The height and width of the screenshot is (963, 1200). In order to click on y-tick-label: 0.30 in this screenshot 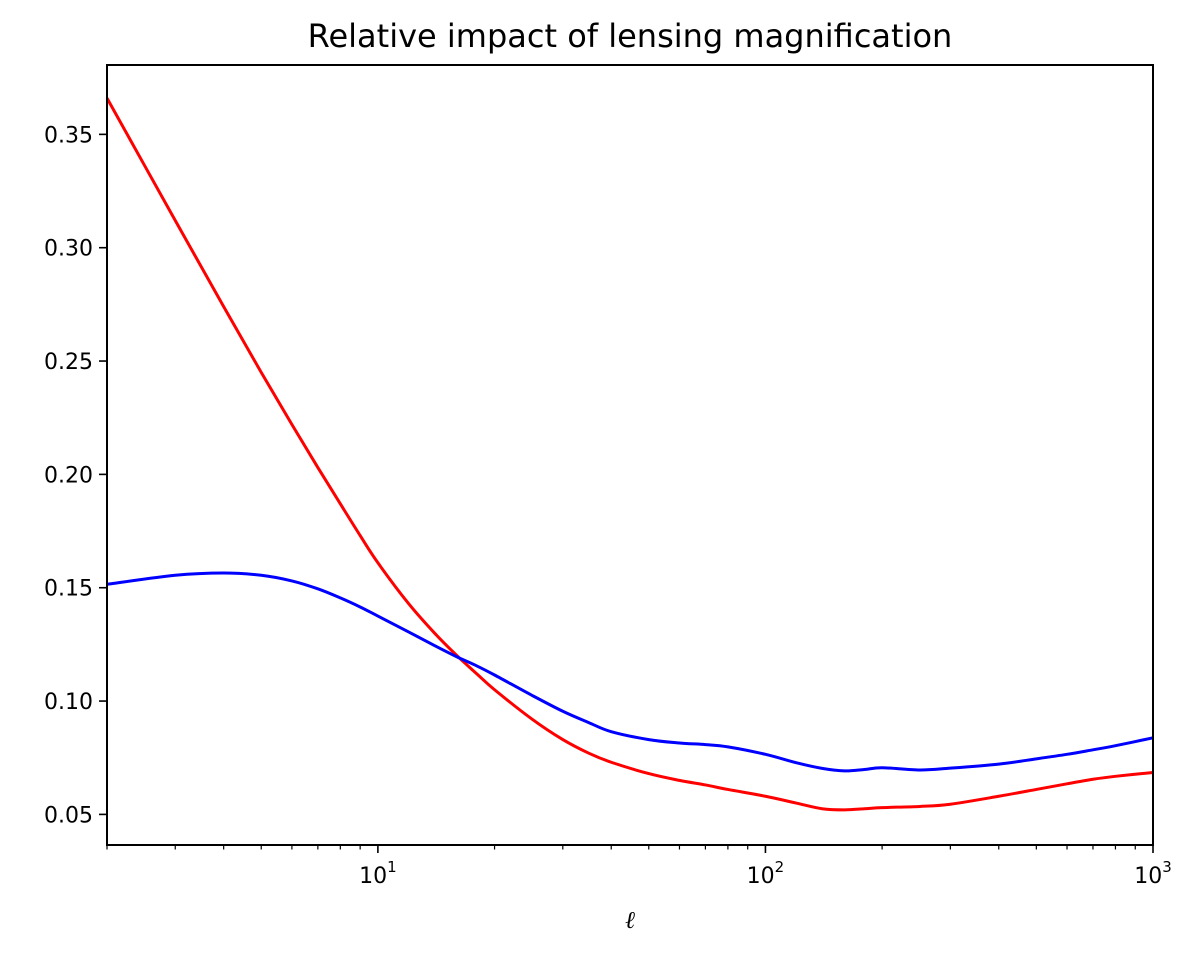, I will do `click(68, 249)`.